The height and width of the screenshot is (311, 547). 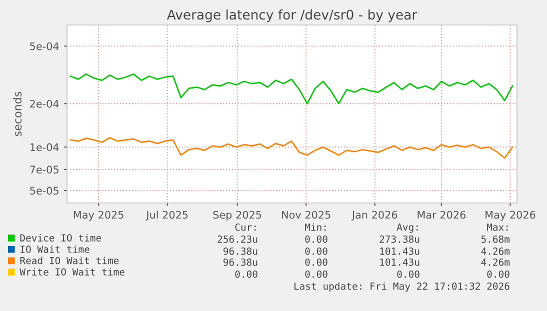 What do you see at coordinates (245, 227) in the screenshot?
I see `text: Cur:` at bounding box center [245, 227].